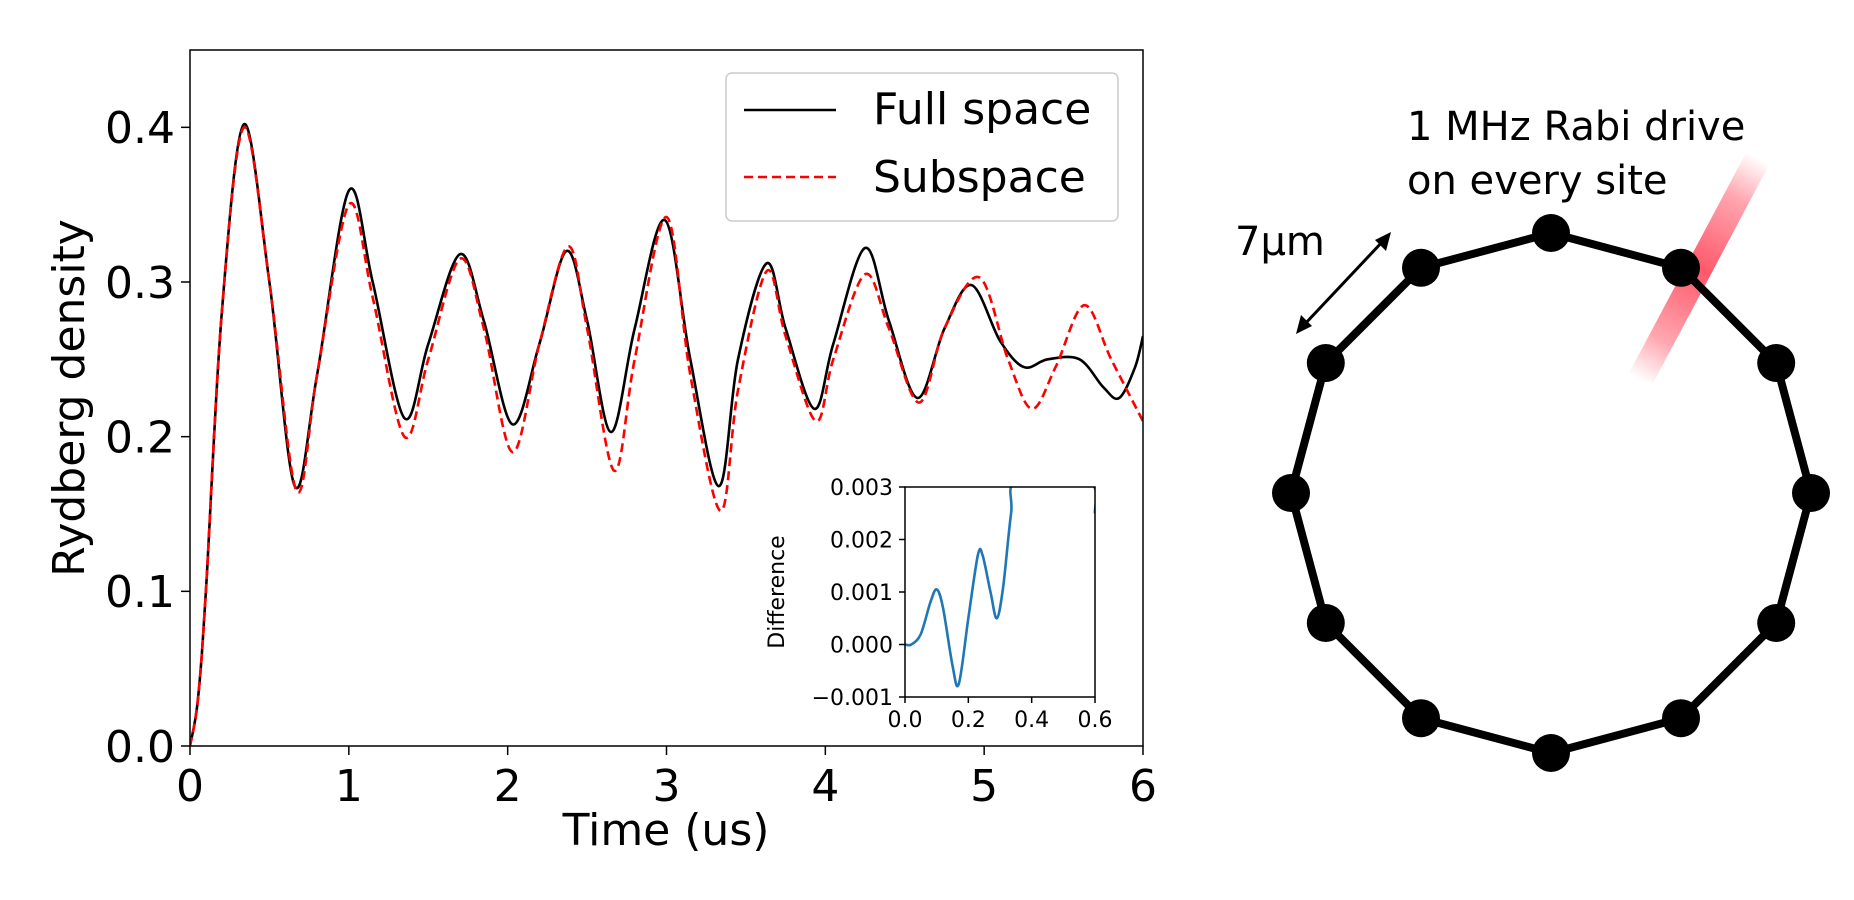  Describe the element at coordinates (922, 147) in the screenshot. I see `legend: Full space Subspace` at that location.